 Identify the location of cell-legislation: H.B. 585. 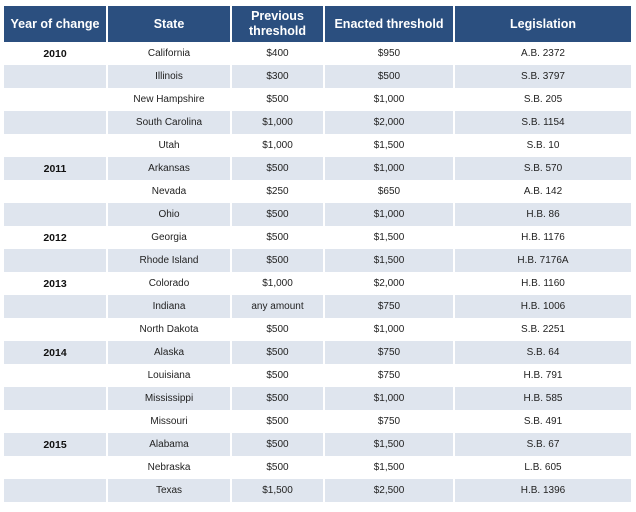
(542, 398).